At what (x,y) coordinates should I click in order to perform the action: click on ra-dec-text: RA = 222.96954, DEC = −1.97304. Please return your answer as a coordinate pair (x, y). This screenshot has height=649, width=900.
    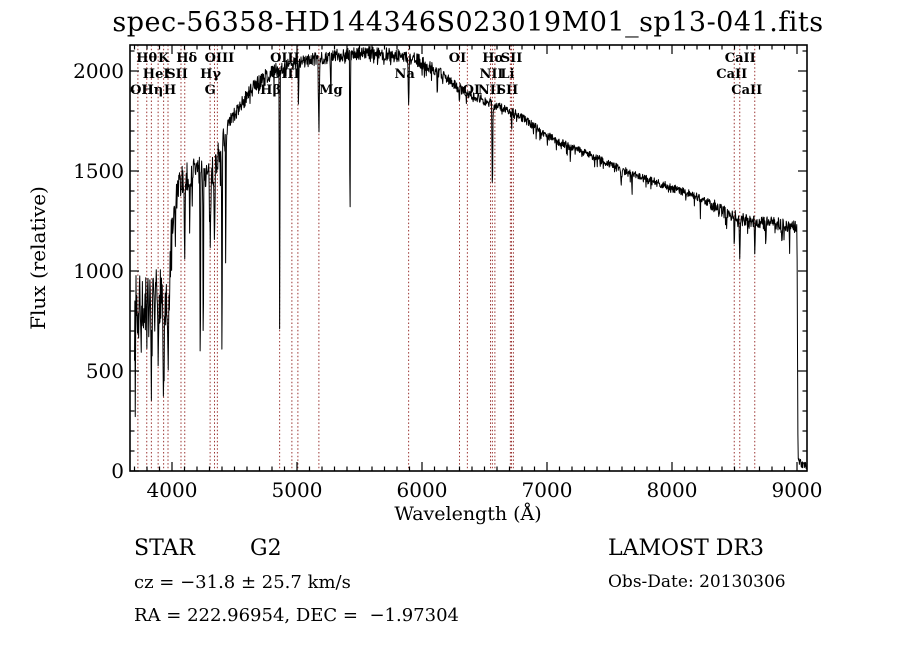
    Looking at the image, I should click on (296, 615).